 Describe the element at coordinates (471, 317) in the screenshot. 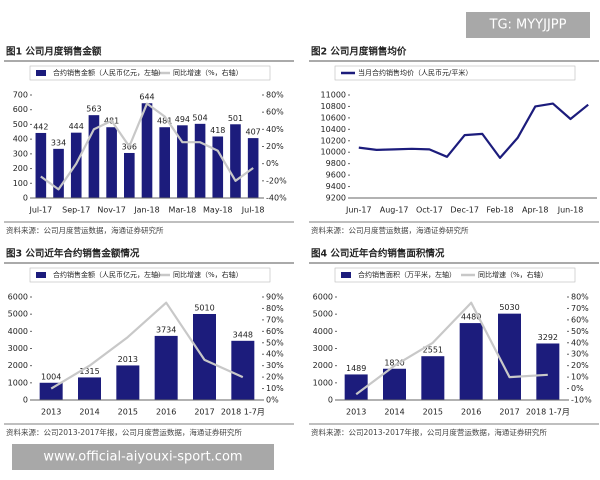

I see `bar-value-label: 4480` at that location.